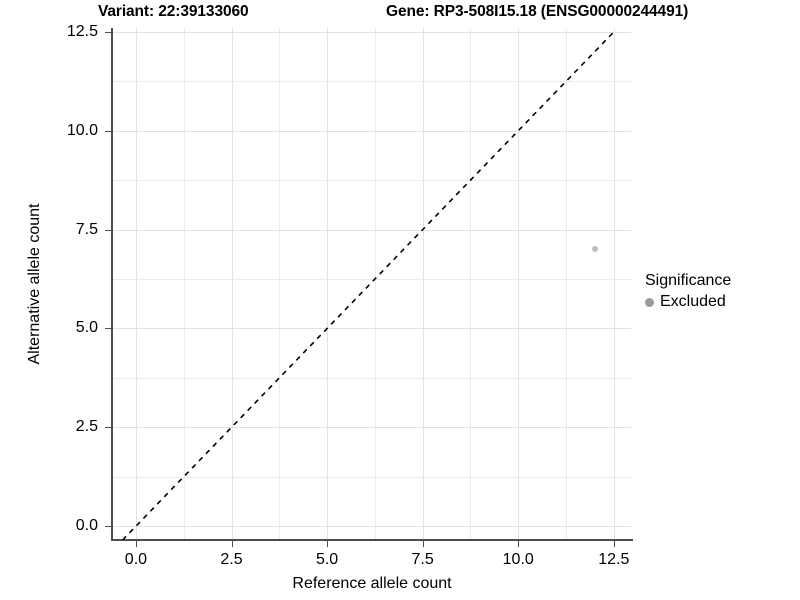  Describe the element at coordinates (372, 540) in the screenshot. I see `x-axis-line` at that location.